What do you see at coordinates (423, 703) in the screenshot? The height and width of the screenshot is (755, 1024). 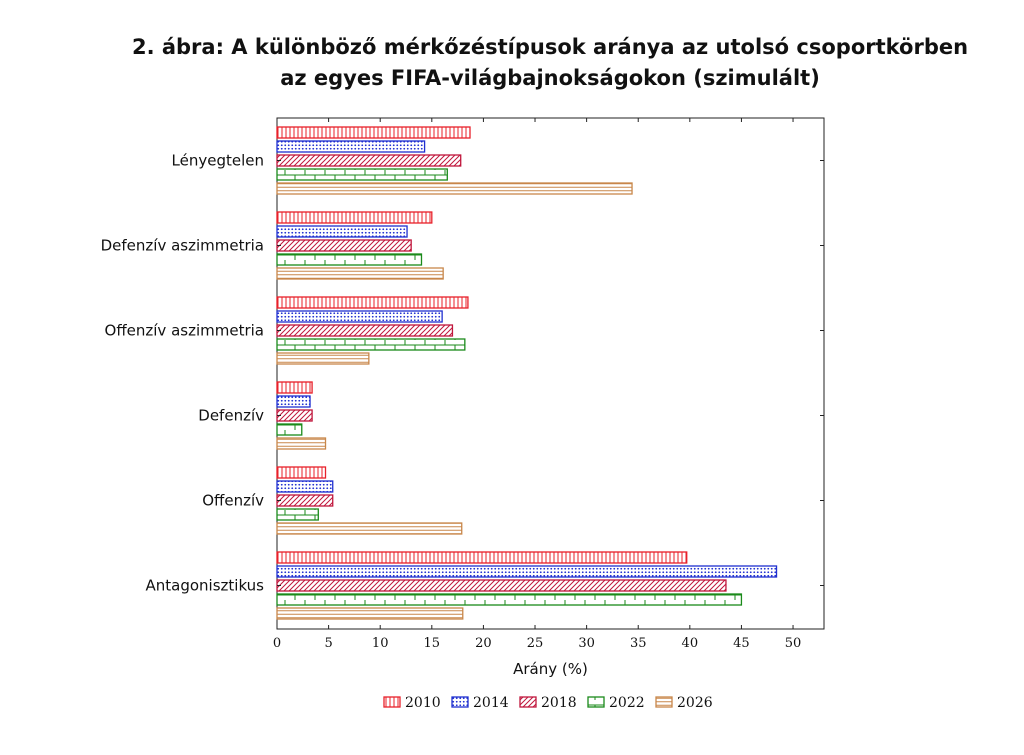 I see `legend-label-2010: 2010` at bounding box center [423, 703].